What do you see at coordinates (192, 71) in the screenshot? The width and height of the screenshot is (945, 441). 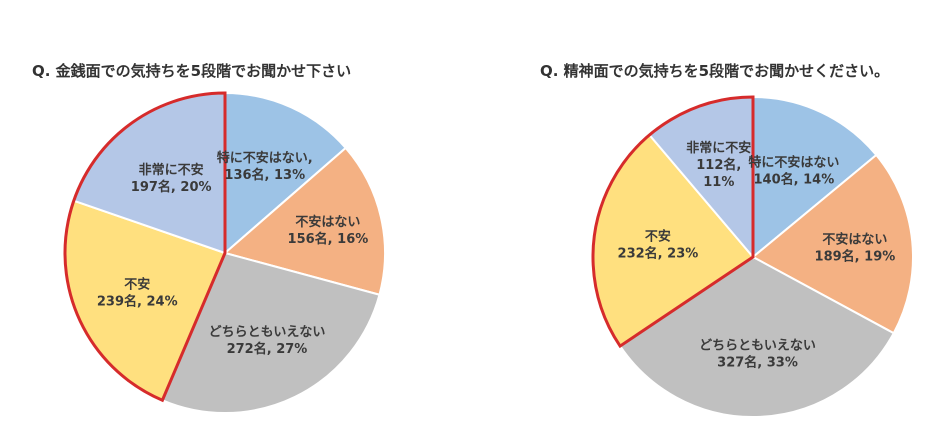 I see `chart-title: Q. 金銭面での気持ちを5段階でお聞かせ下さい` at bounding box center [192, 71].